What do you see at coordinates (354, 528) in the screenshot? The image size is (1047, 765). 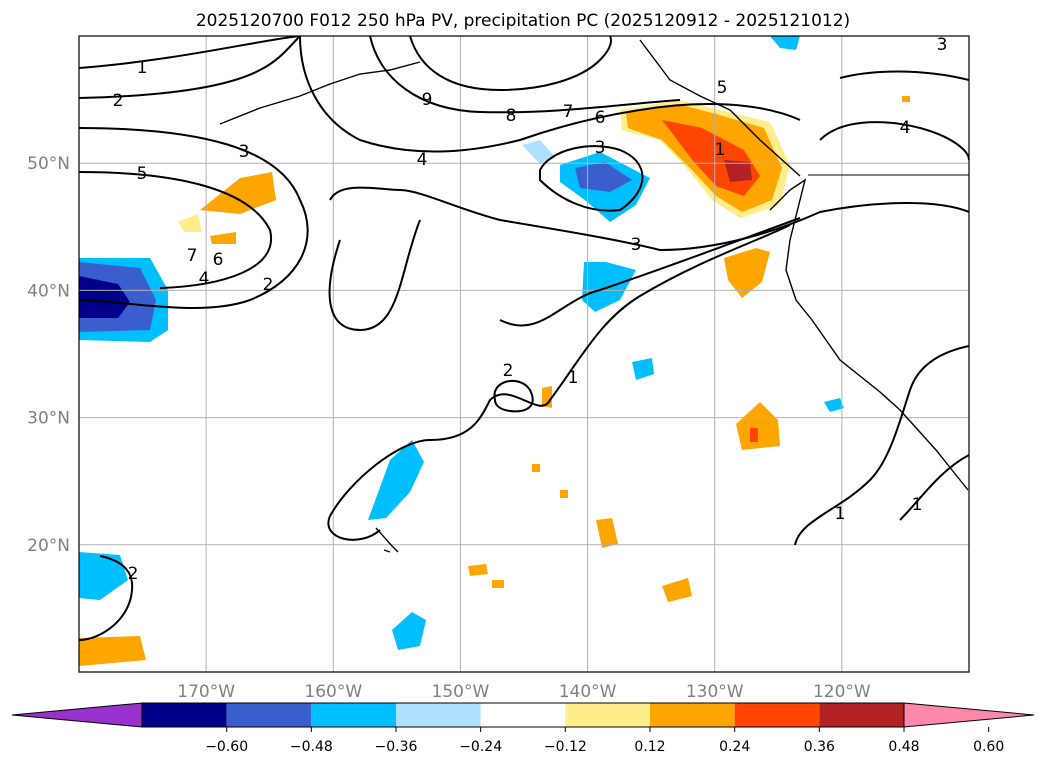 I see `pv-contour-1-hawaii` at bounding box center [354, 528].